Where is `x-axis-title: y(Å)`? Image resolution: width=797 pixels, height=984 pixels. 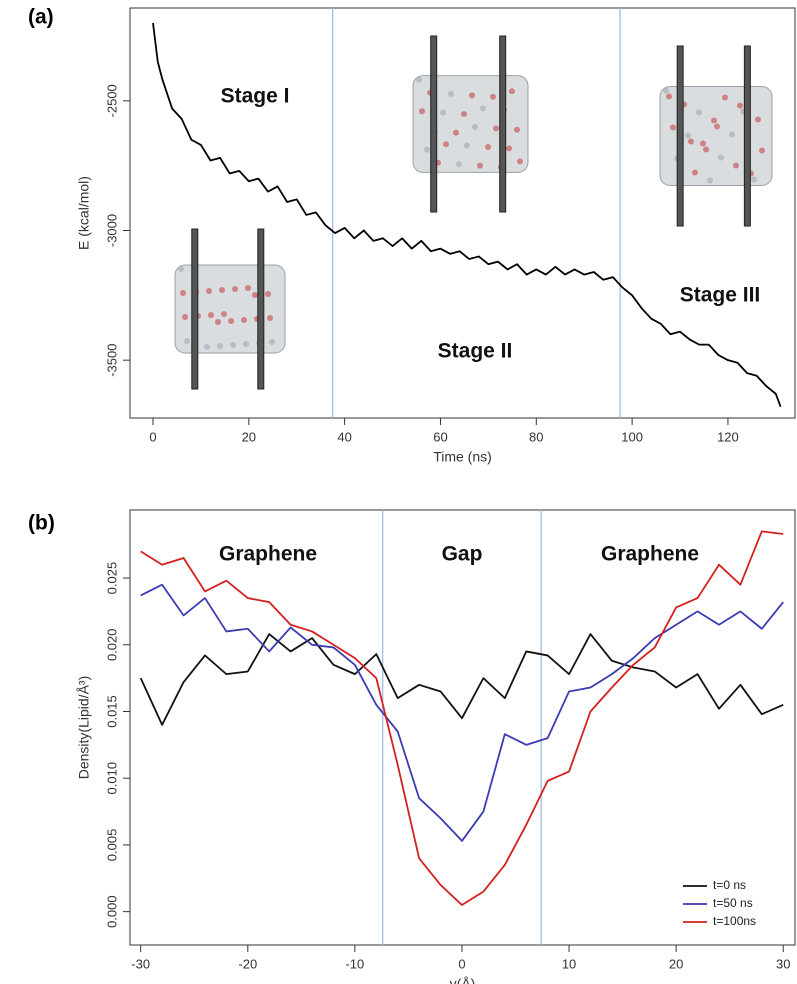 x-axis-title: y(Å) is located at coordinates (463, 980).